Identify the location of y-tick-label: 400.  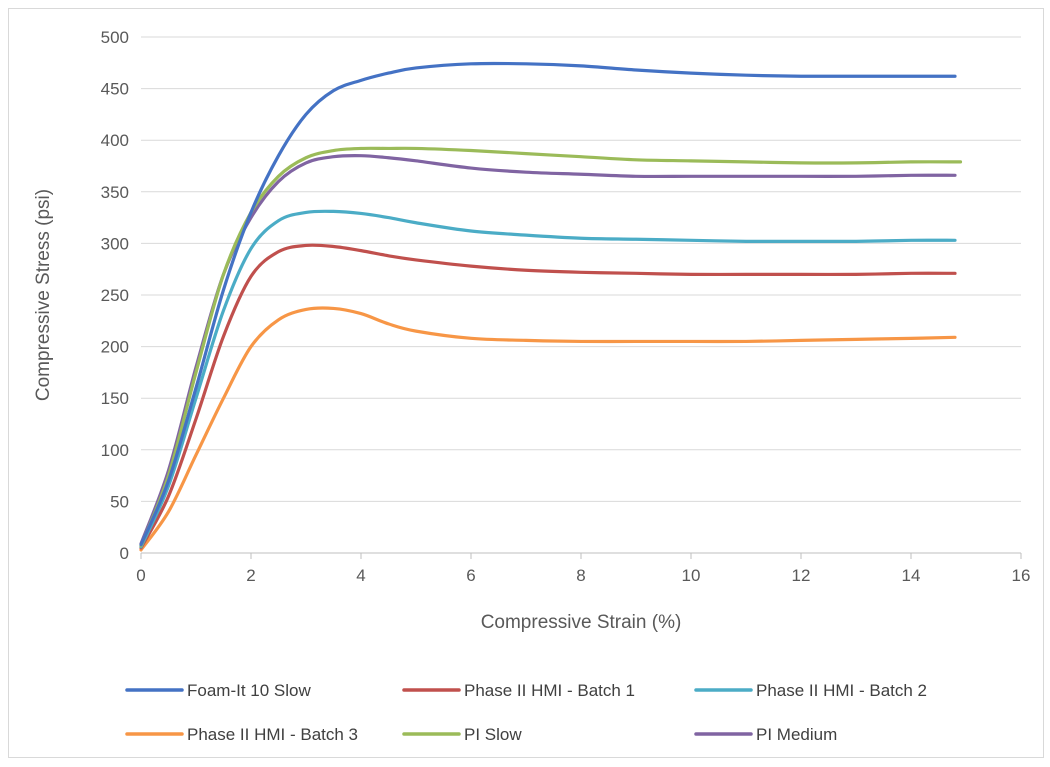
(115, 140).